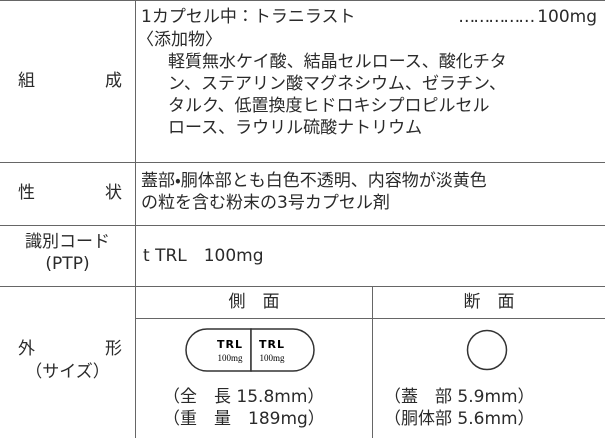 This screenshot has width=605, height=438. Describe the element at coordinates (459, 397) in the screenshot. I see `size-line: （蓋 部 5.9mm）` at that location.